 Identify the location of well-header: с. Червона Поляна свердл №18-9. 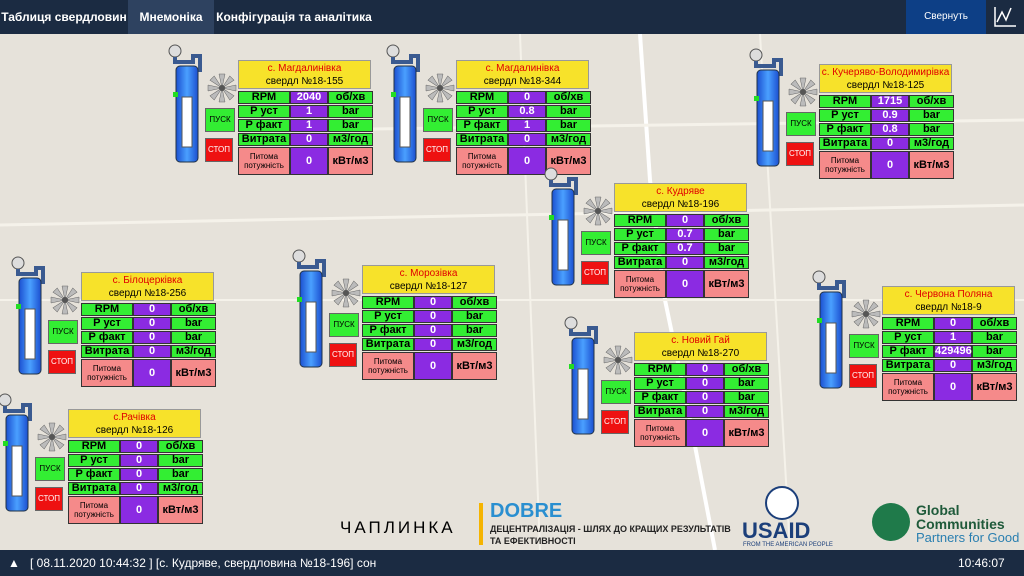
(948, 300).